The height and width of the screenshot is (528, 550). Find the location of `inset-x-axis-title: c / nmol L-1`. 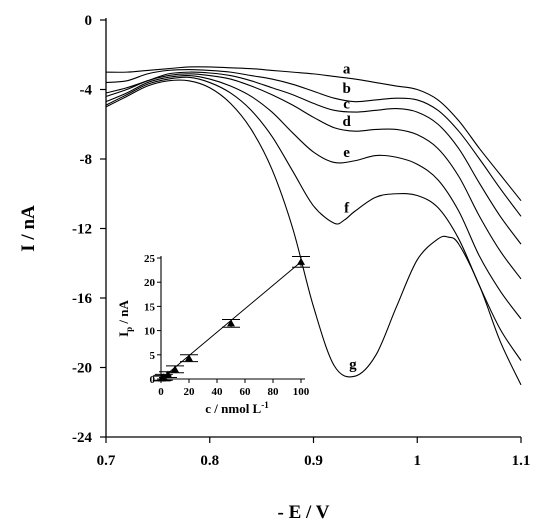

inset-x-axis-title: c / nmol L-1 is located at coordinates (237, 408).